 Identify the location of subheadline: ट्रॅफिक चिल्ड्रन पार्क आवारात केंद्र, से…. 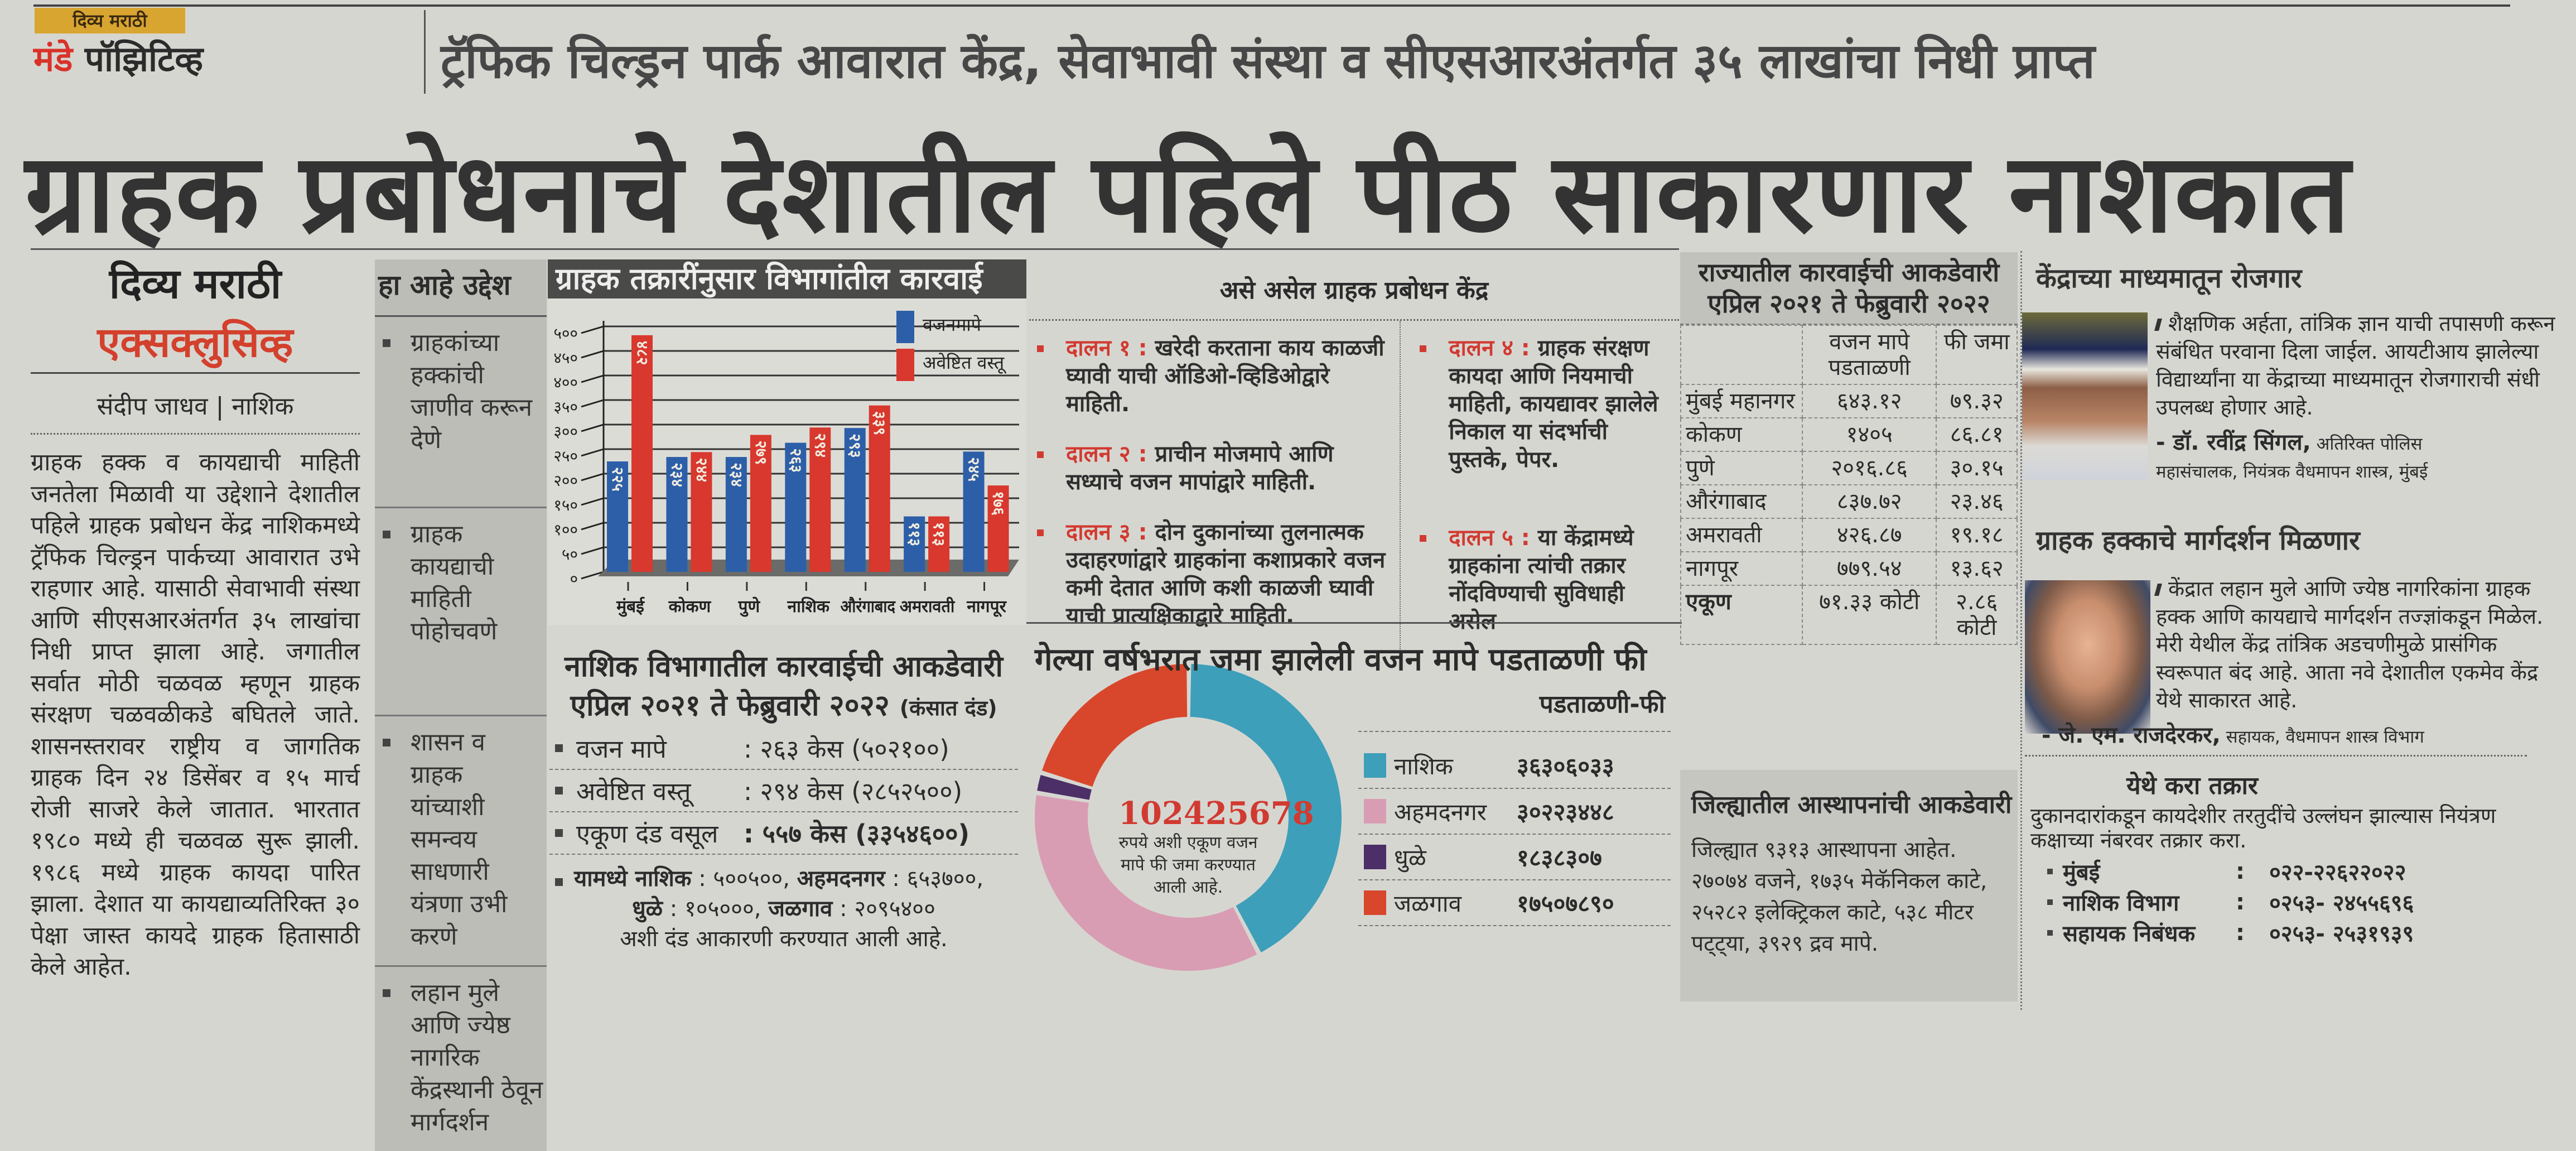
(1268, 61).